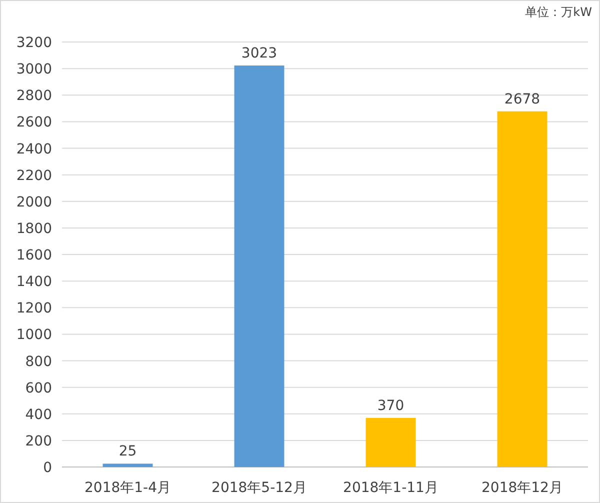  I want to click on data-label: 25, so click(127, 452).